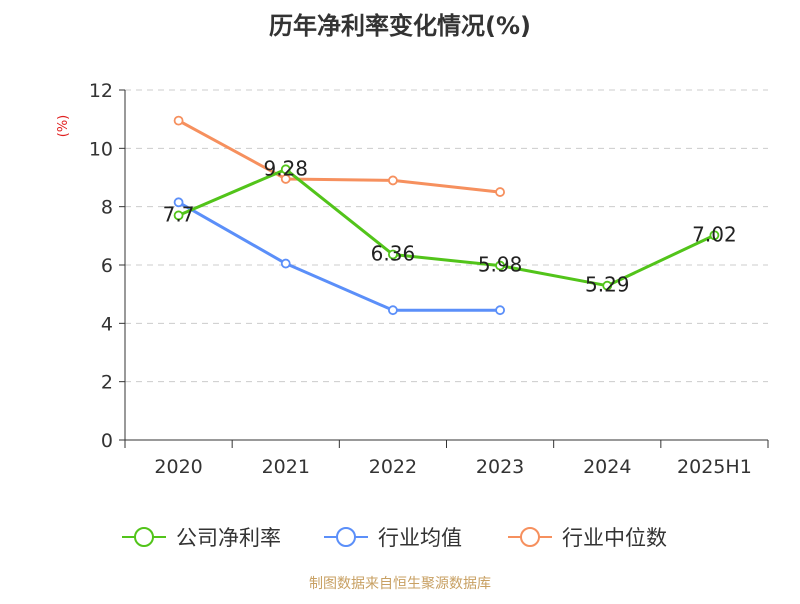 The image size is (800, 604). Describe the element at coordinates (500, 467) in the screenshot. I see `x-tick-label: 2023` at that location.